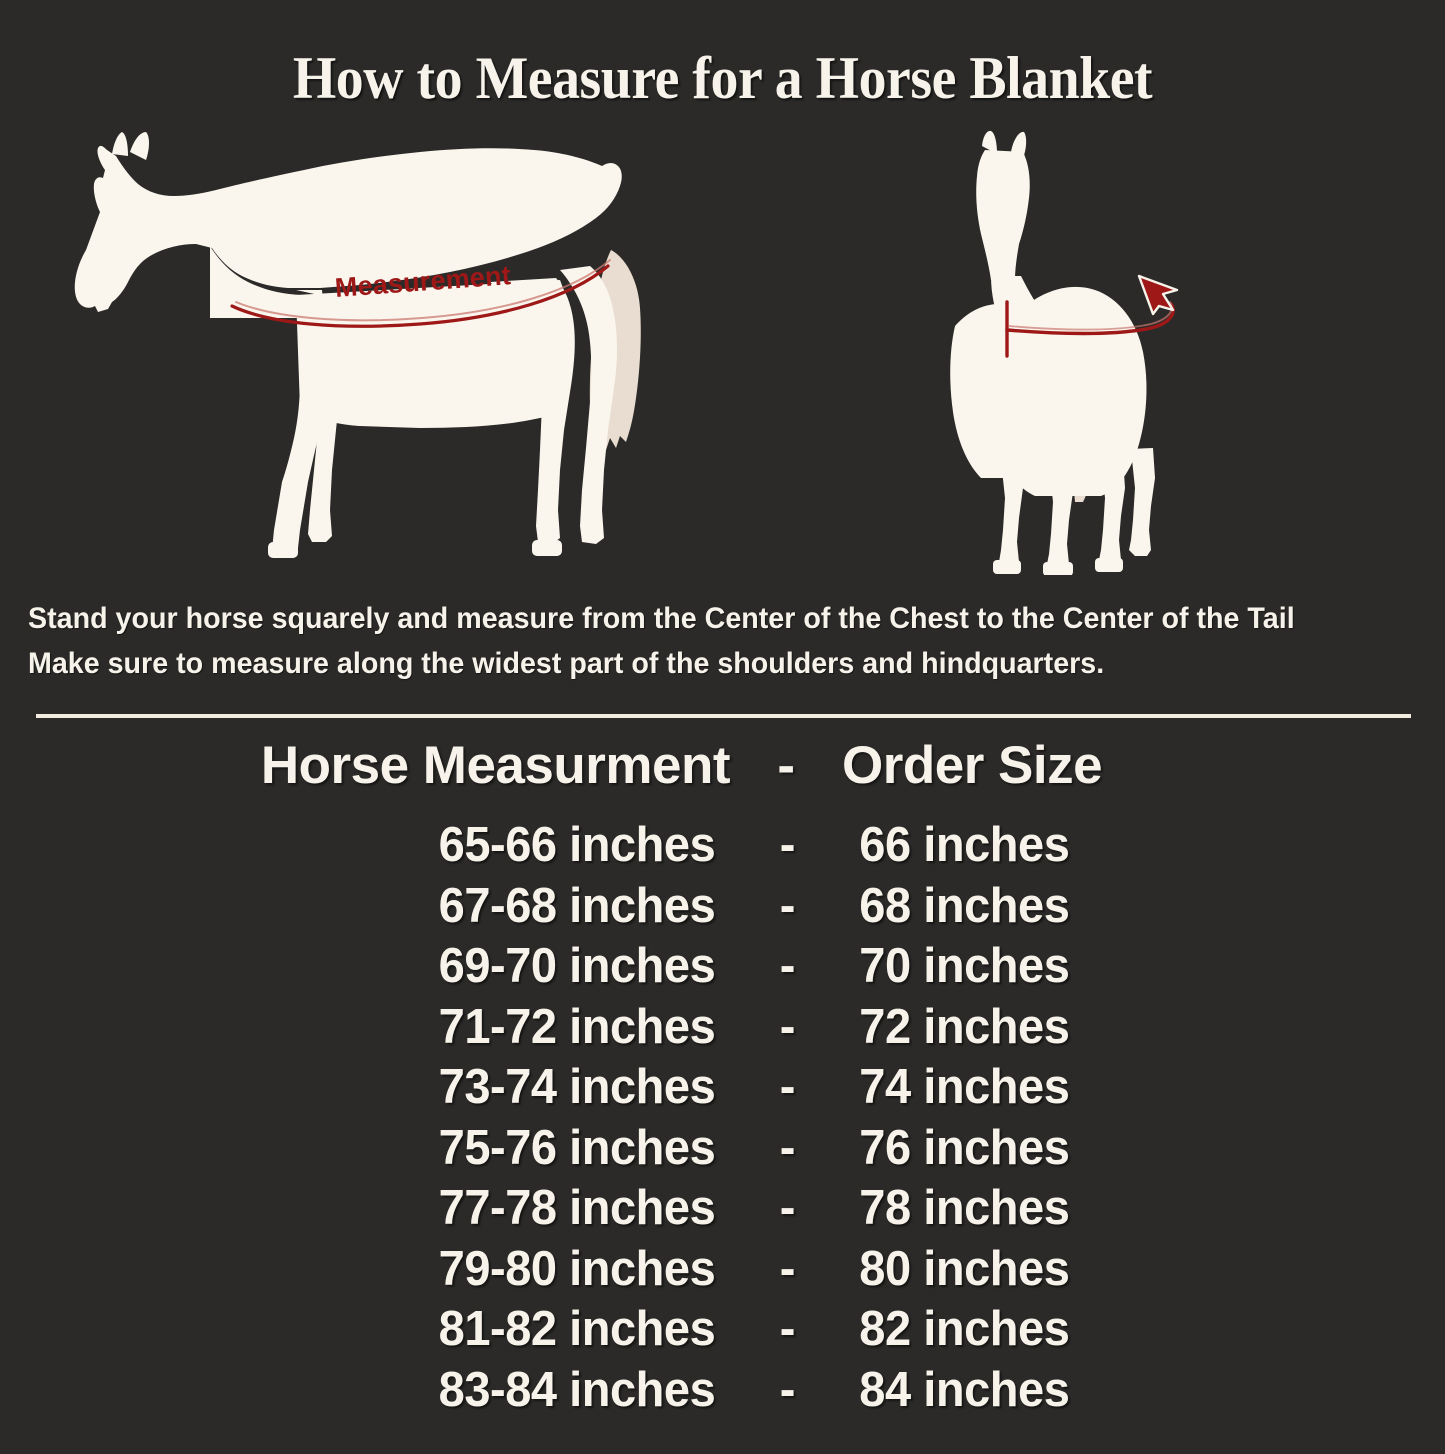 The image size is (1445, 1454). Describe the element at coordinates (1158, 295) in the screenshot. I see `measurement-arrow-icon` at that location.